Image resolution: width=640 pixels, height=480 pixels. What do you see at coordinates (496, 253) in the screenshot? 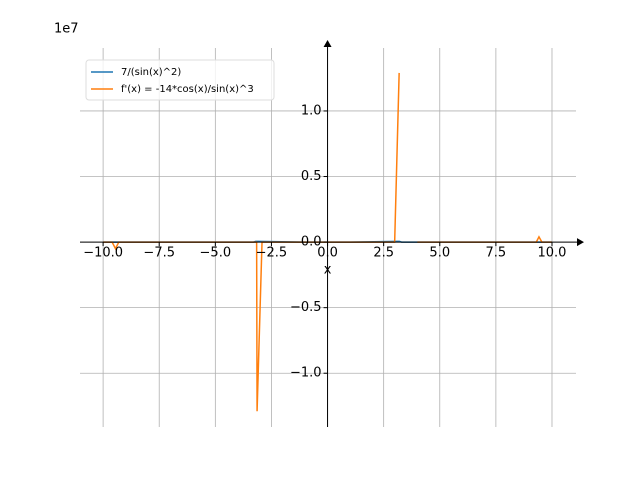
I see `x-tick-label: 7.5` at bounding box center [496, 253].